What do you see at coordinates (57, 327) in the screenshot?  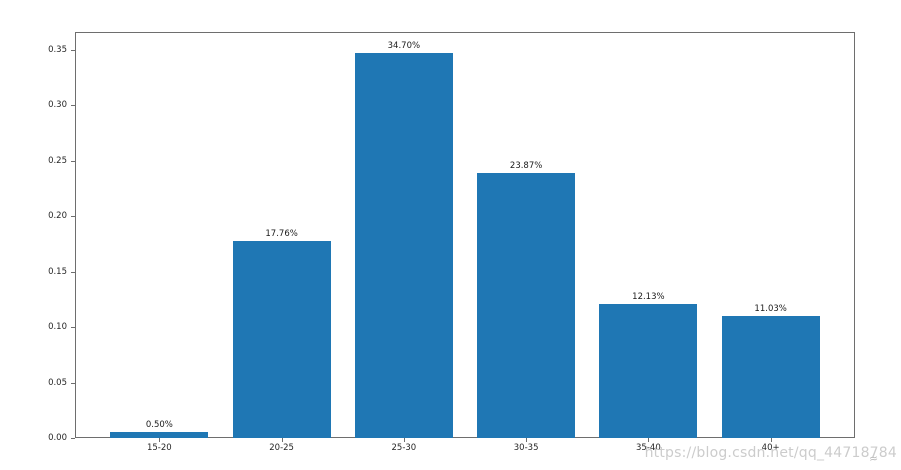 I see `y-tick-label: 0.10` at bounding box center [57, 327].